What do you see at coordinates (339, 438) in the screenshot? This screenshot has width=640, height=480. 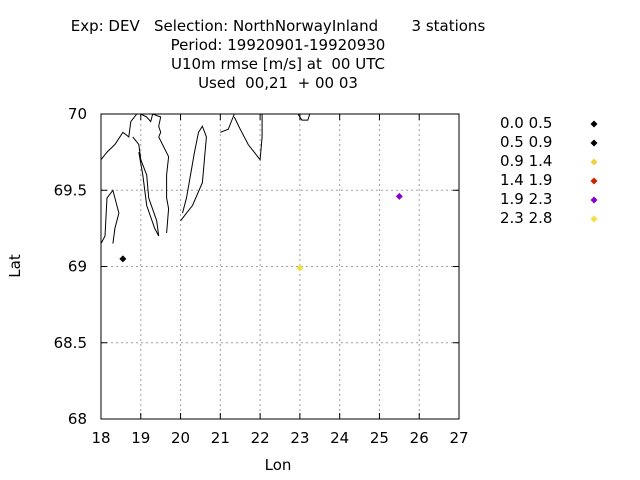 I see `x-tick-label: 24` at bounding box center [339, 438].